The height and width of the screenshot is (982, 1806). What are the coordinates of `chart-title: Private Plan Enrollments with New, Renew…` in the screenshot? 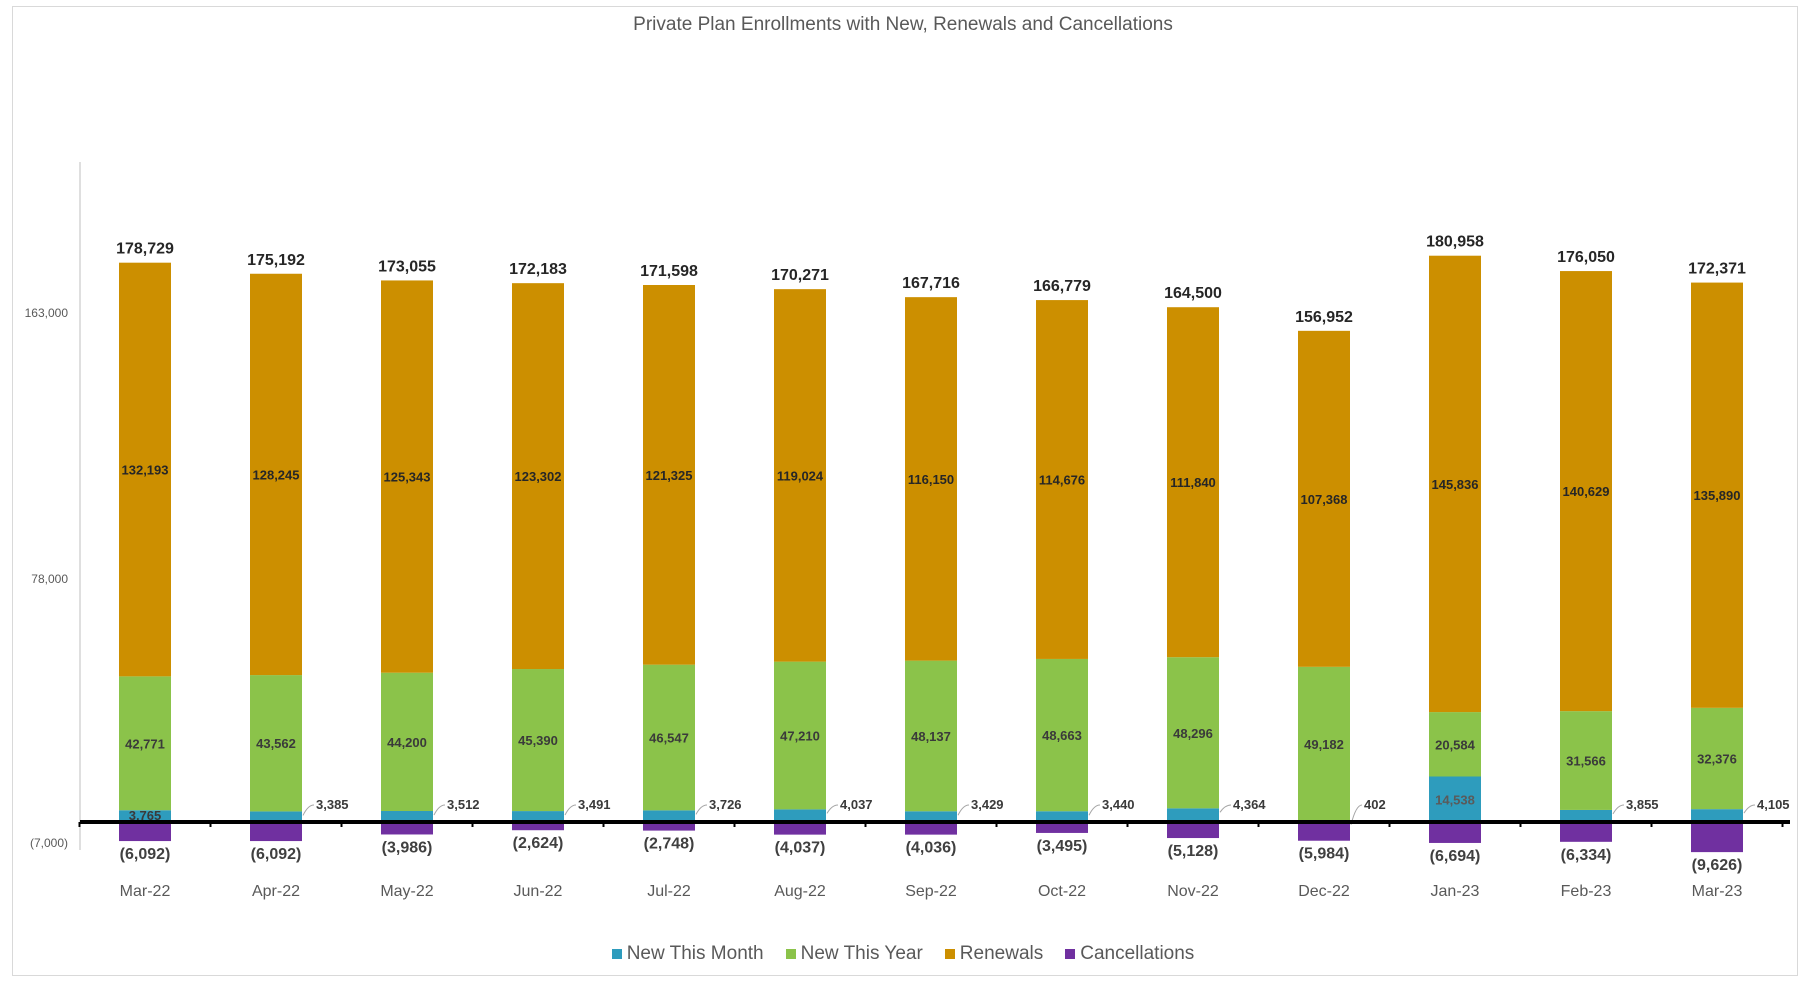 It's located at (903, 24).